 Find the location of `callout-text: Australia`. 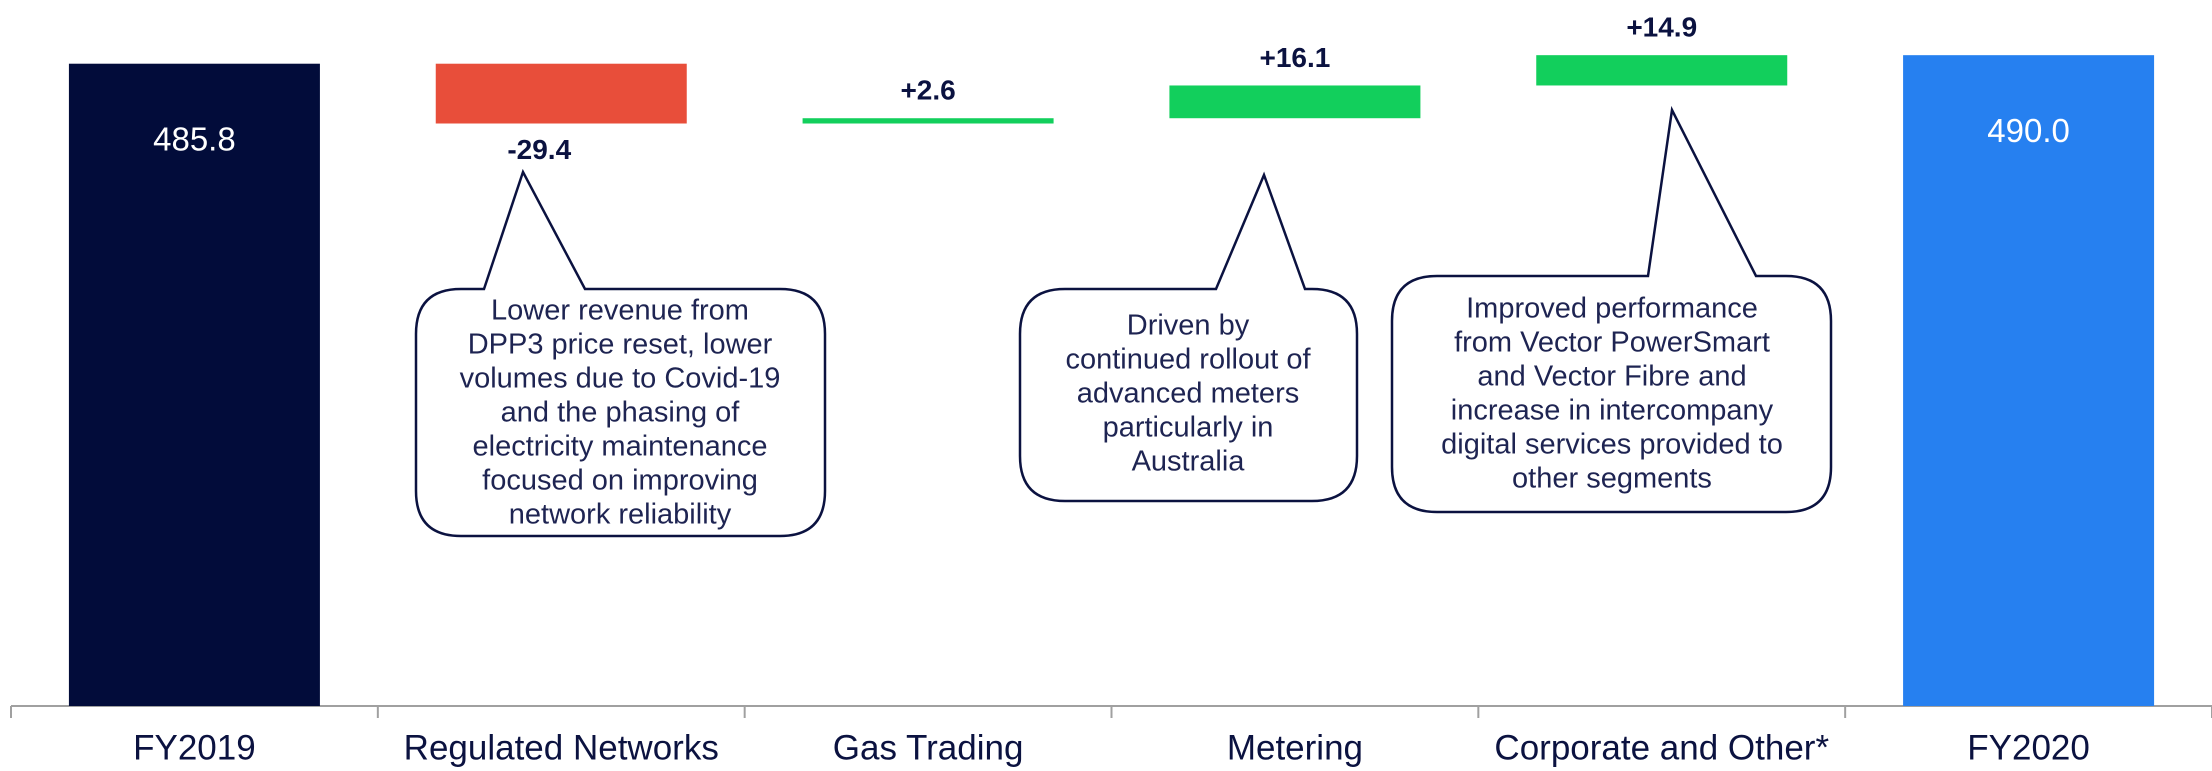

callout-text: Australia is located at coordinates (1189, 462).